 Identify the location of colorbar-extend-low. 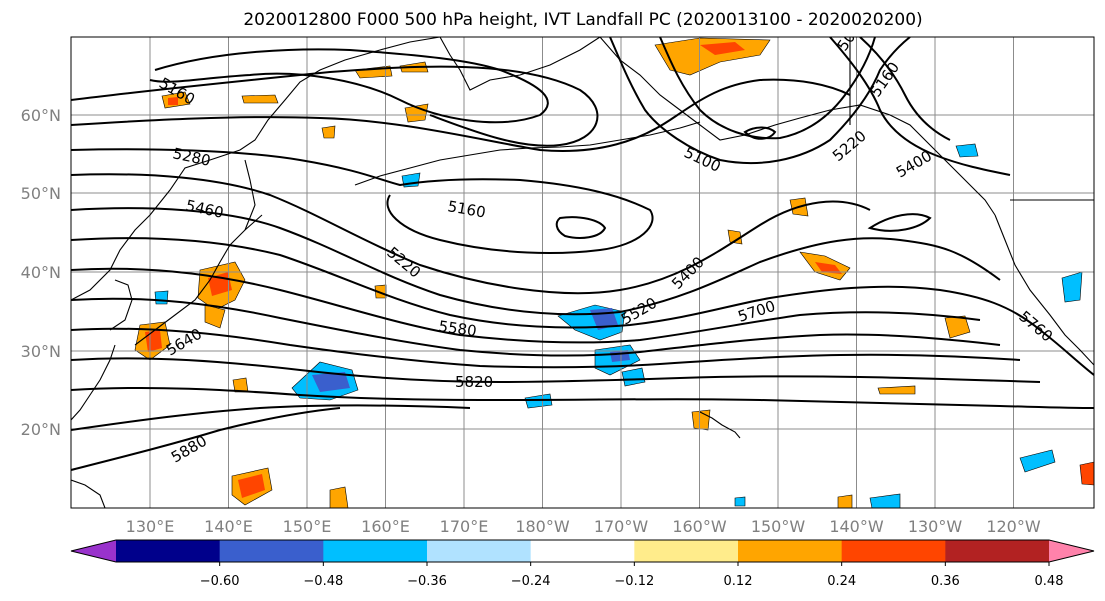
(93, 551).